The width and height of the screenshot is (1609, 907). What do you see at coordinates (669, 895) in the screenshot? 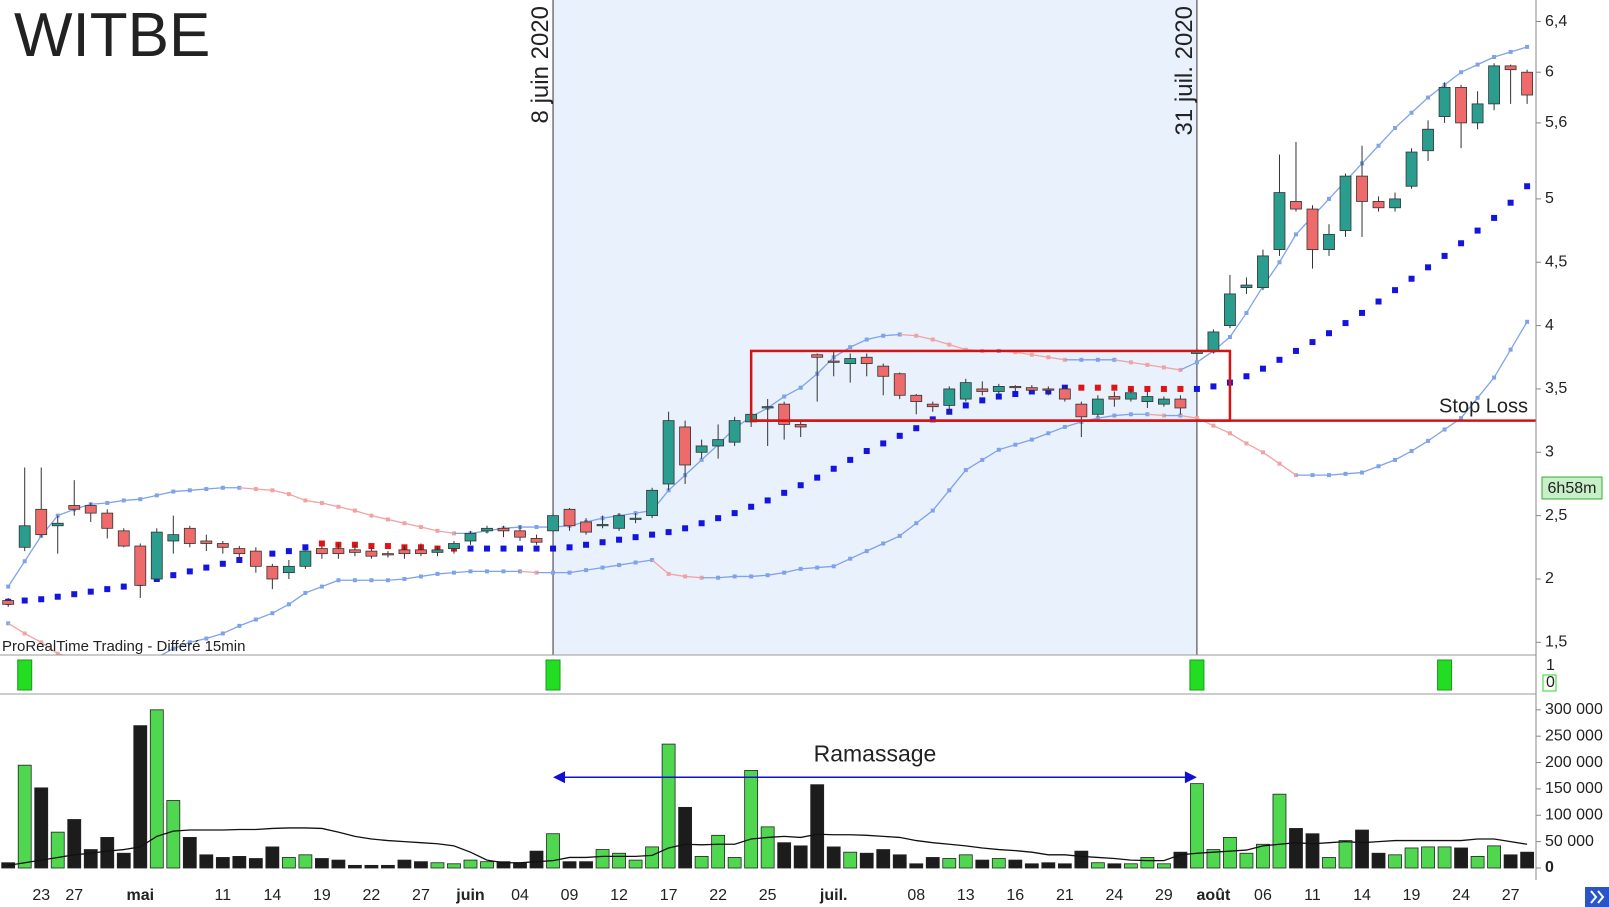
I see `x-tick-label: 17` at bounding box center [669, 895].